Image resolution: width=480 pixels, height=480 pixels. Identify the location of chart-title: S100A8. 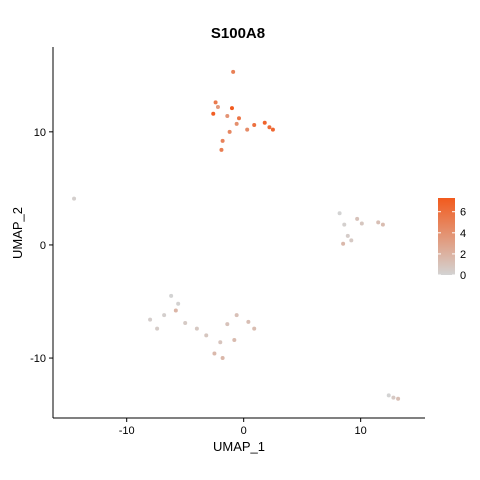
(238, 33).